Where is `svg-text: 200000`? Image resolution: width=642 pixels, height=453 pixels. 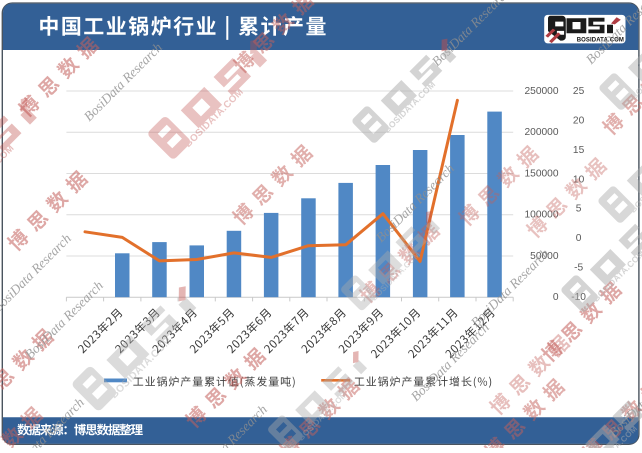
svg-text: 200000 is located at coordinates (542, 132).